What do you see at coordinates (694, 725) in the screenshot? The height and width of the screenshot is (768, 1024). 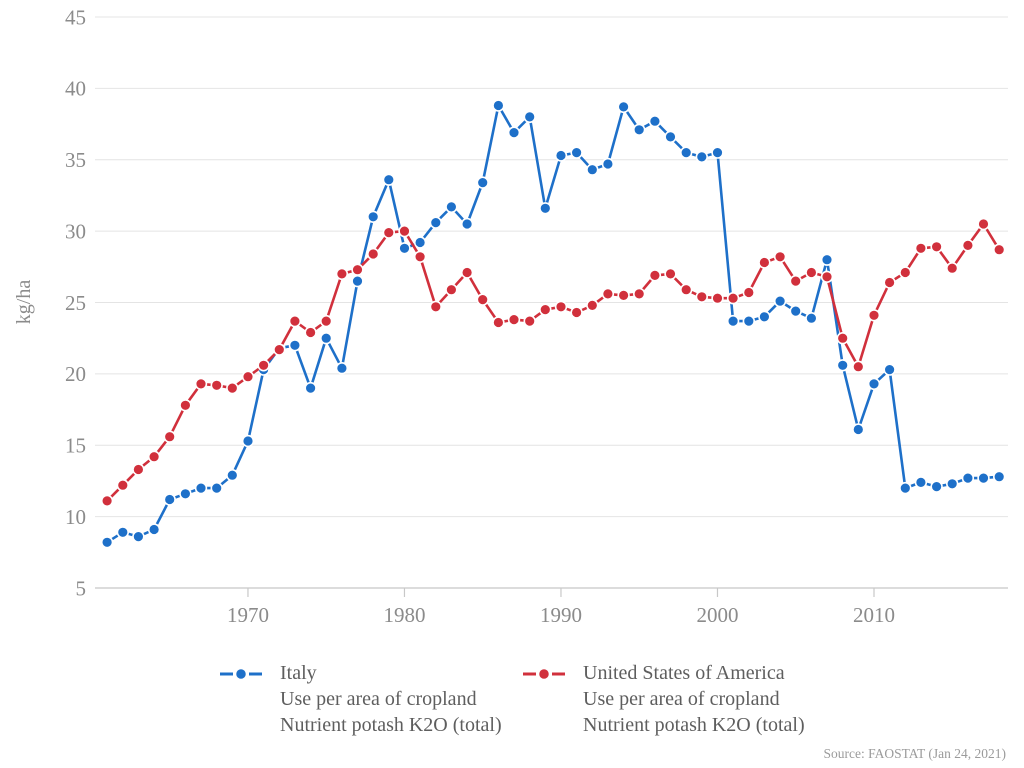 I see `legend-series-subtitle2: Nutrient potash K2O (total)` at bounding box center [694, 725].